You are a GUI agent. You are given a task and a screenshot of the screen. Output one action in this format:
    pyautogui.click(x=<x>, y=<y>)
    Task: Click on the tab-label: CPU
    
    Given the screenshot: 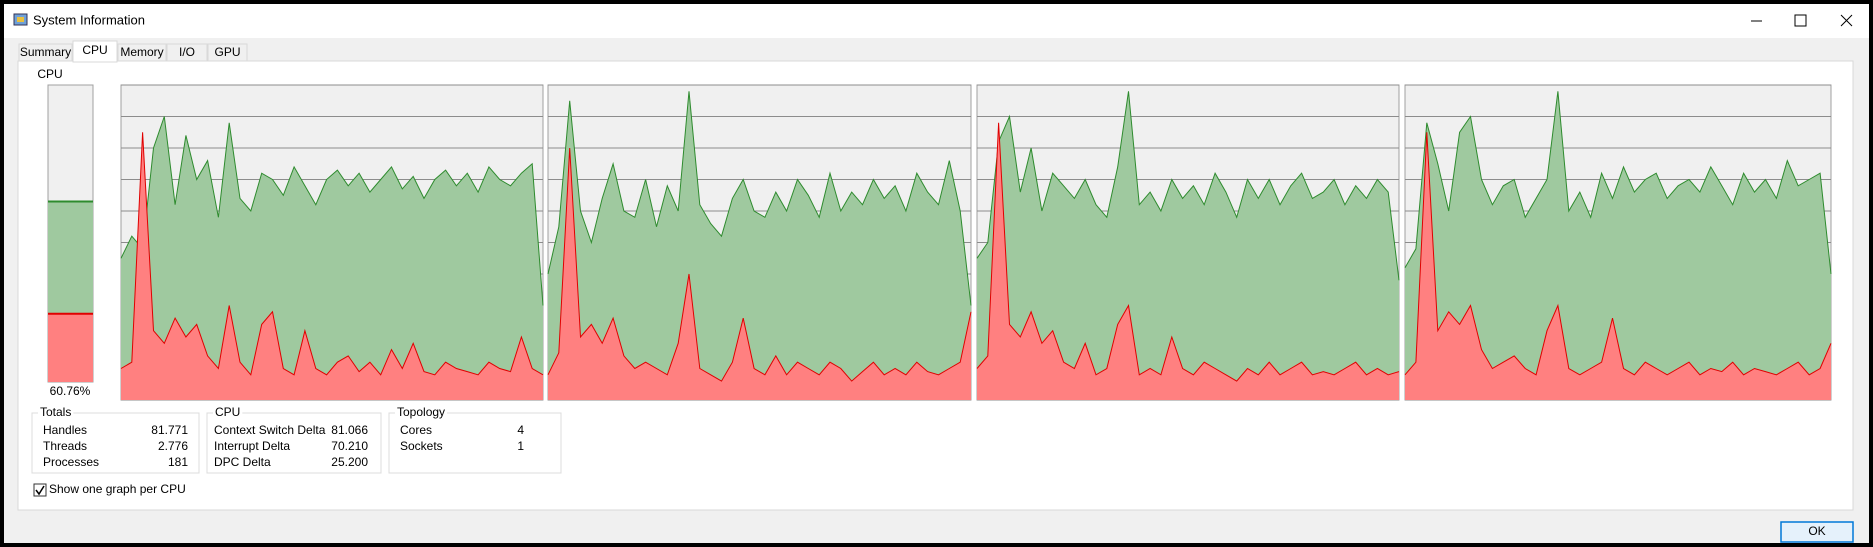 What is the action you would take?
    pyautogui.click(x=94, y=50)
    